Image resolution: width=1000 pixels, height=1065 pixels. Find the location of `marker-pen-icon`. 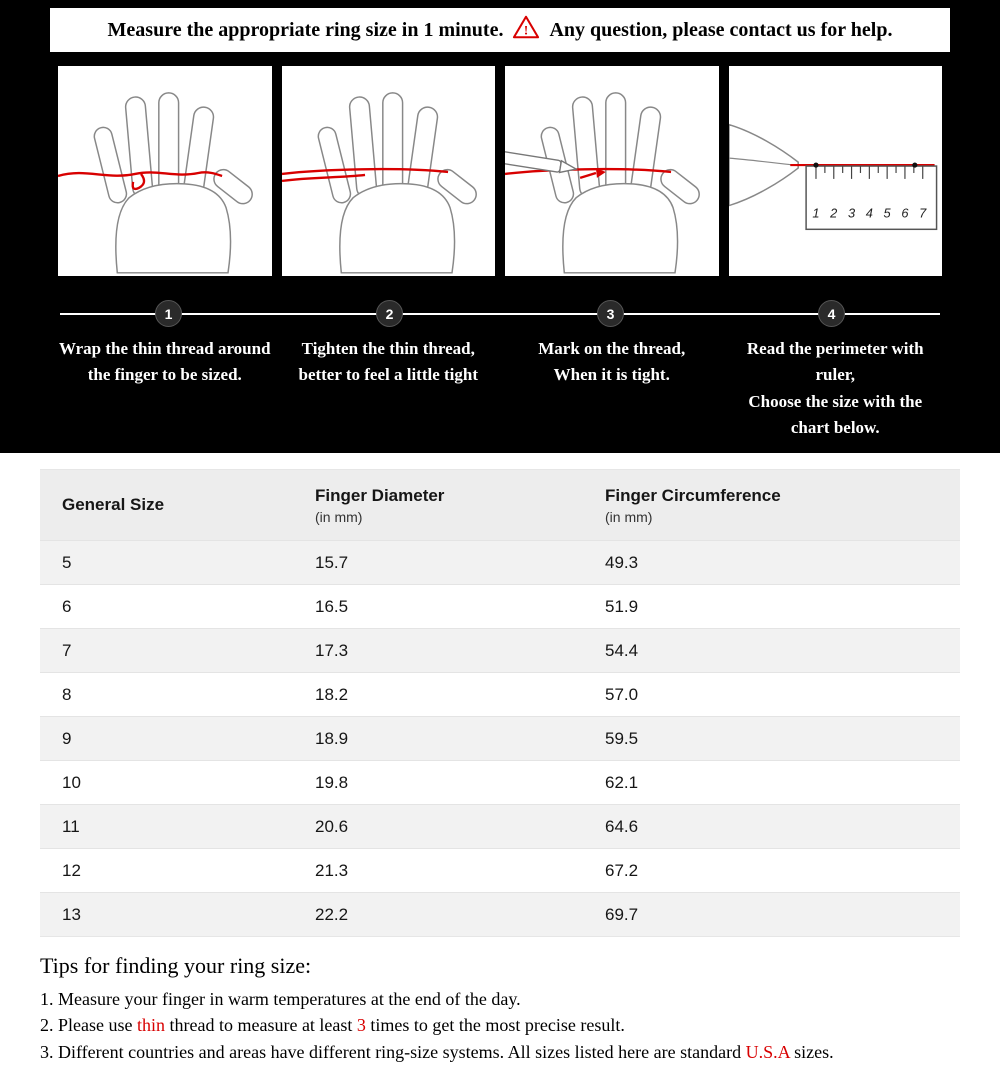

marker-pen-icon is located at coordinates (542, 162).